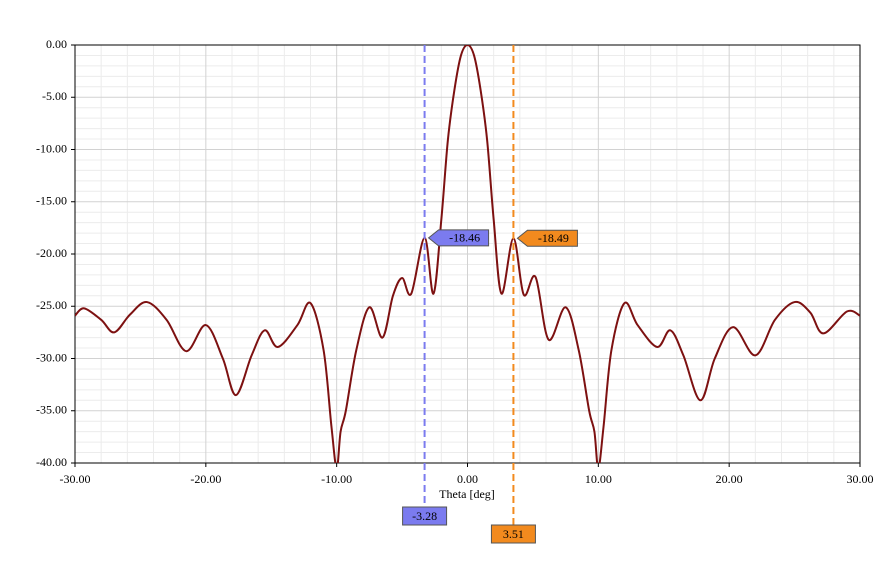  What do you see at coordinates (54, 96) in the screenshot?
I see `y-tick-label: -5.00` at bounding box center [54, 96].